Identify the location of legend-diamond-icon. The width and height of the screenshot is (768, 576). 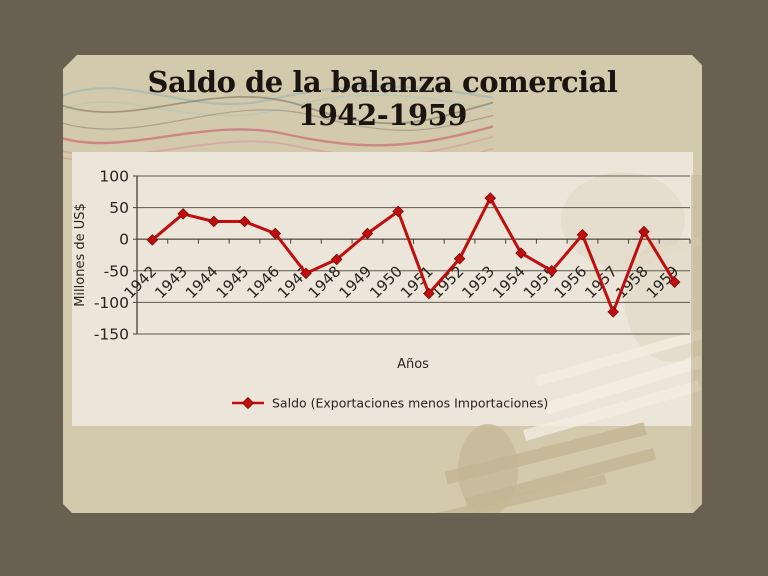
(248, 403).